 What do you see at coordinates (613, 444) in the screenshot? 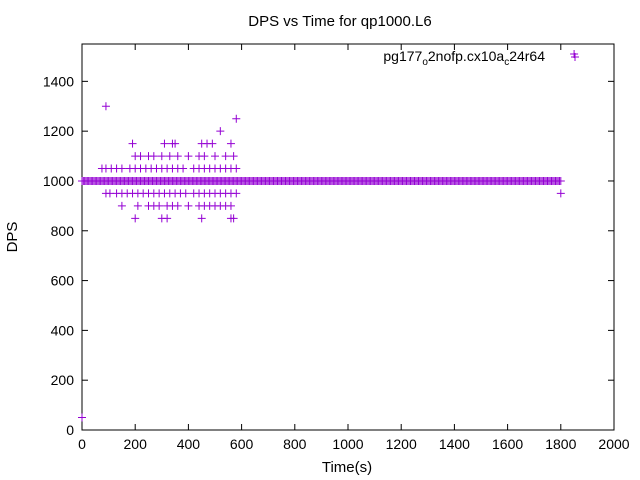
I see `x-tick-label: 2000` at bounding box center [613, 444].